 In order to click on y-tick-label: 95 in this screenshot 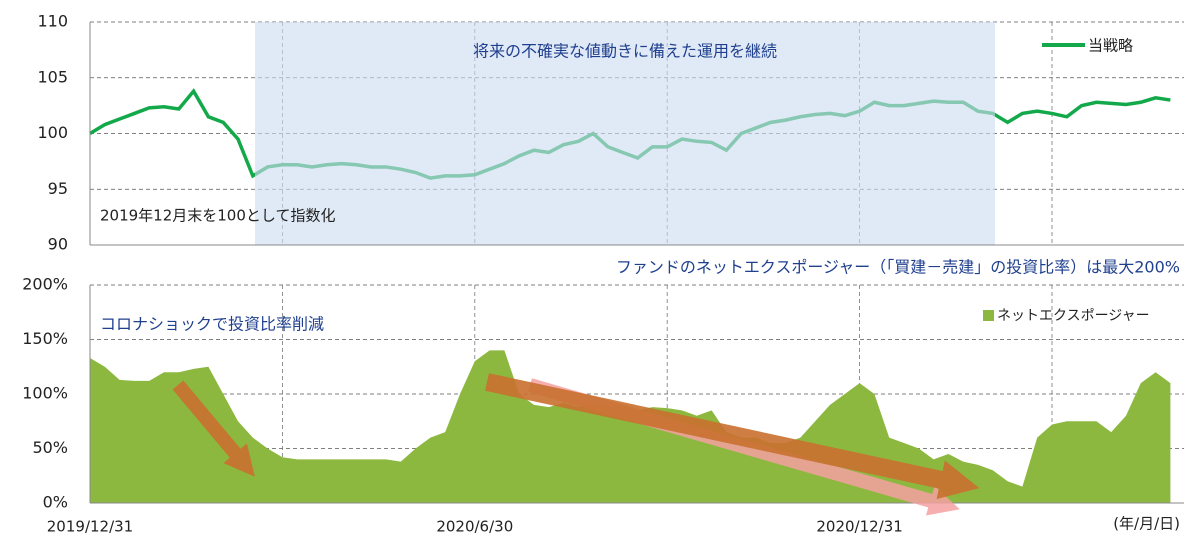, I will do `click(58, 188)`.